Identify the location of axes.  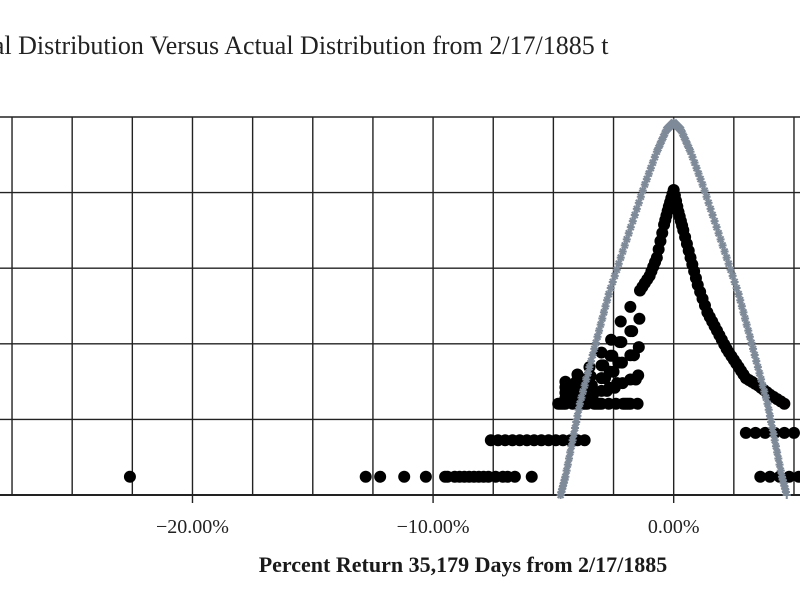
(433, 499).